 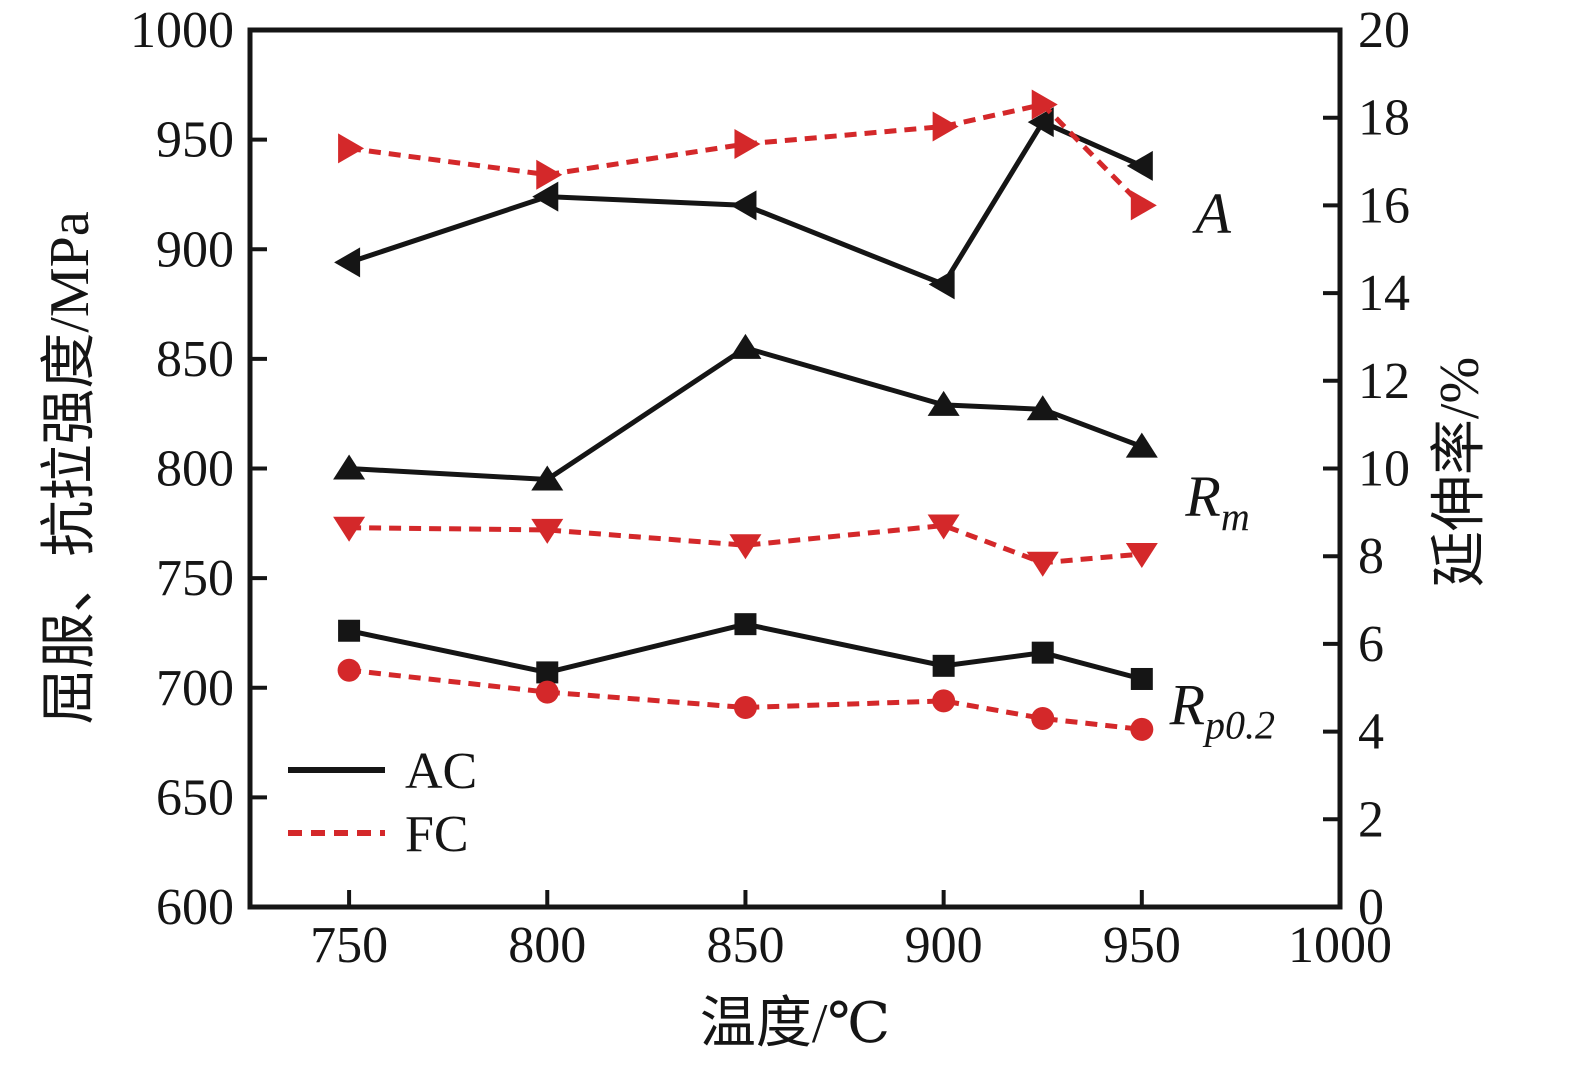 I want to click on y-left-tick-label: 800, so click(x=195, y=469).